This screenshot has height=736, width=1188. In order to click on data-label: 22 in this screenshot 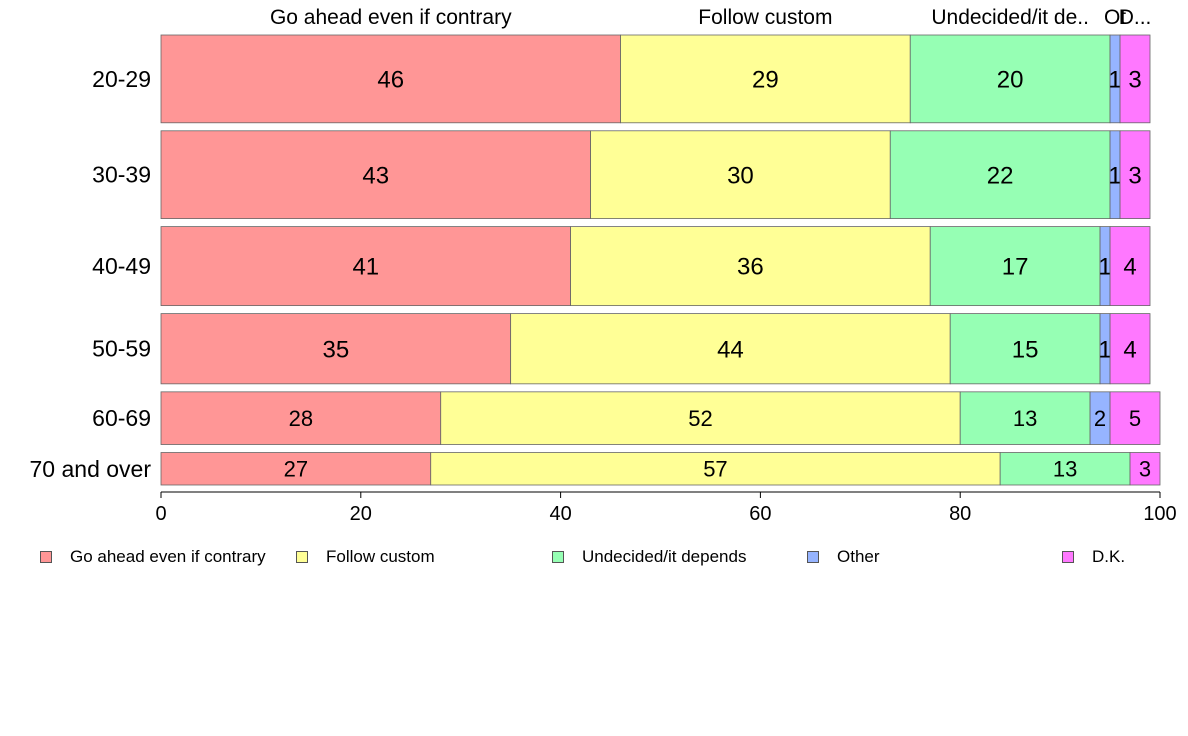, I will do `click(1000, 175)`.